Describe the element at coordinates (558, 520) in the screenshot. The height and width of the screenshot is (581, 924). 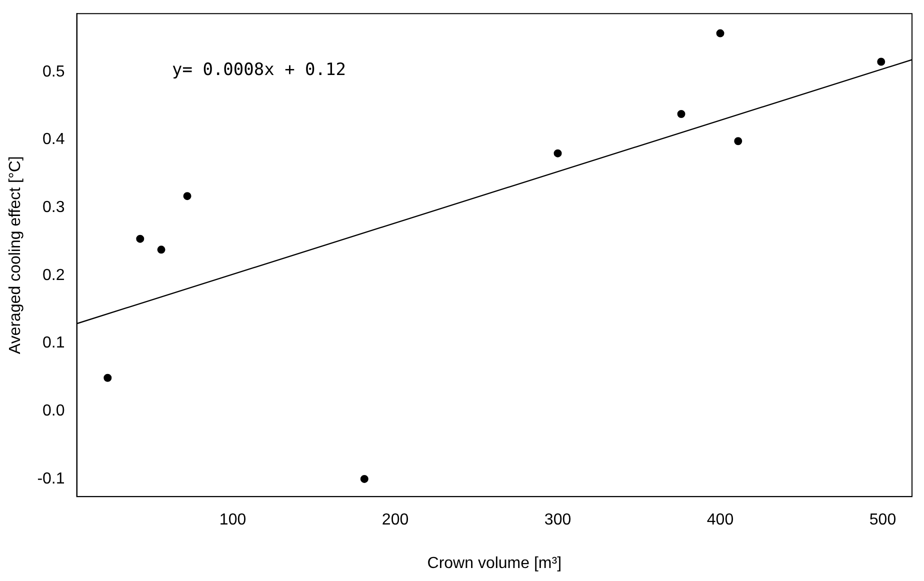
I see `x-tick-label: 300` at that location.